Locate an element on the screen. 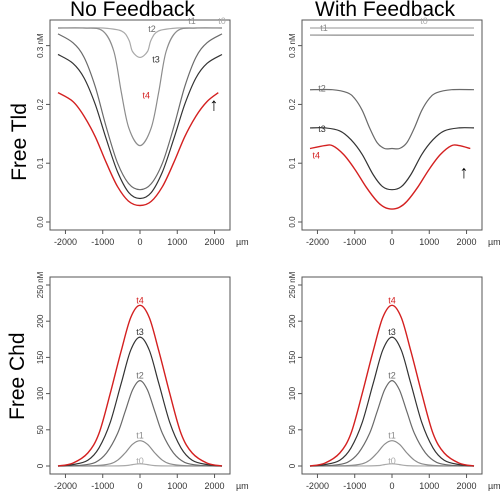 Image resolution: width=500 pixels, height=498 pixels. chd-with-feedback-series-t4 is located at coordinates (392, 385).